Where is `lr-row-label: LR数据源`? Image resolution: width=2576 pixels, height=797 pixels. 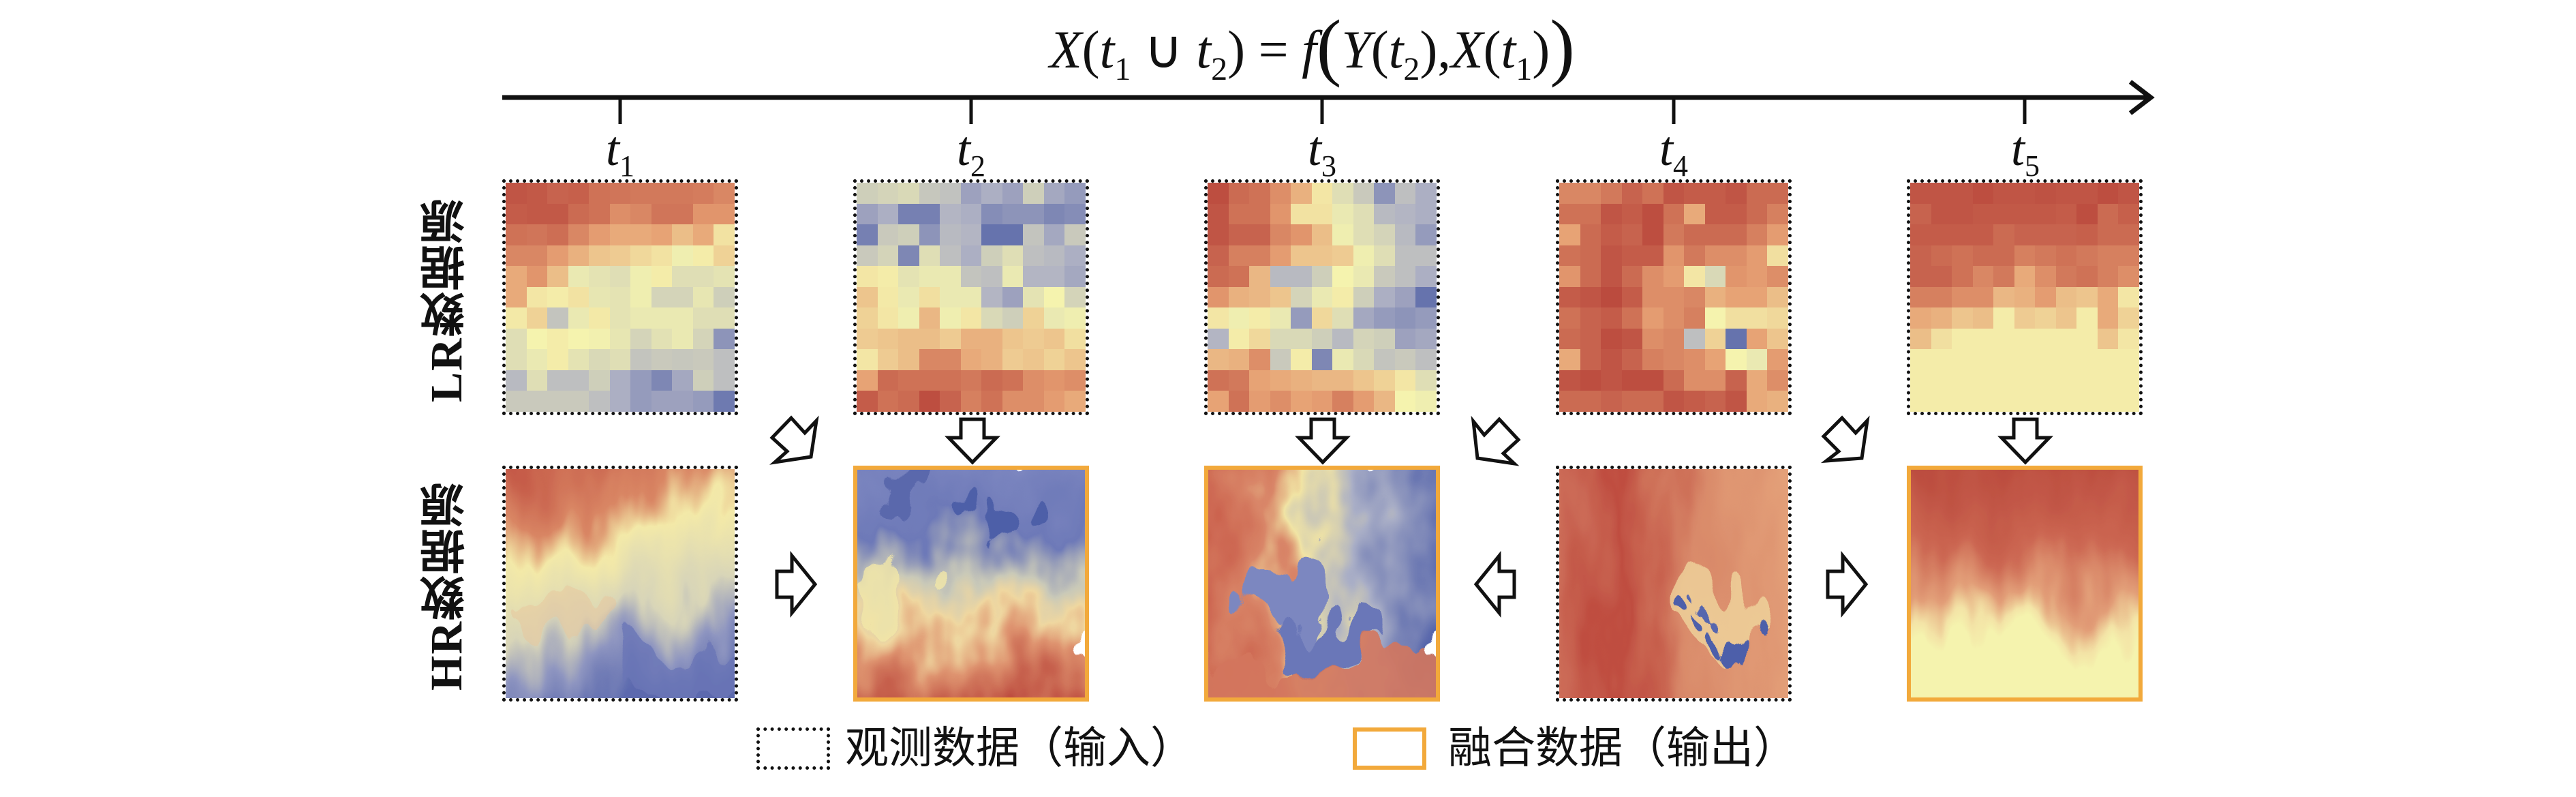 lr-row-label: LR数据源 is located at coordinates (447, 300).